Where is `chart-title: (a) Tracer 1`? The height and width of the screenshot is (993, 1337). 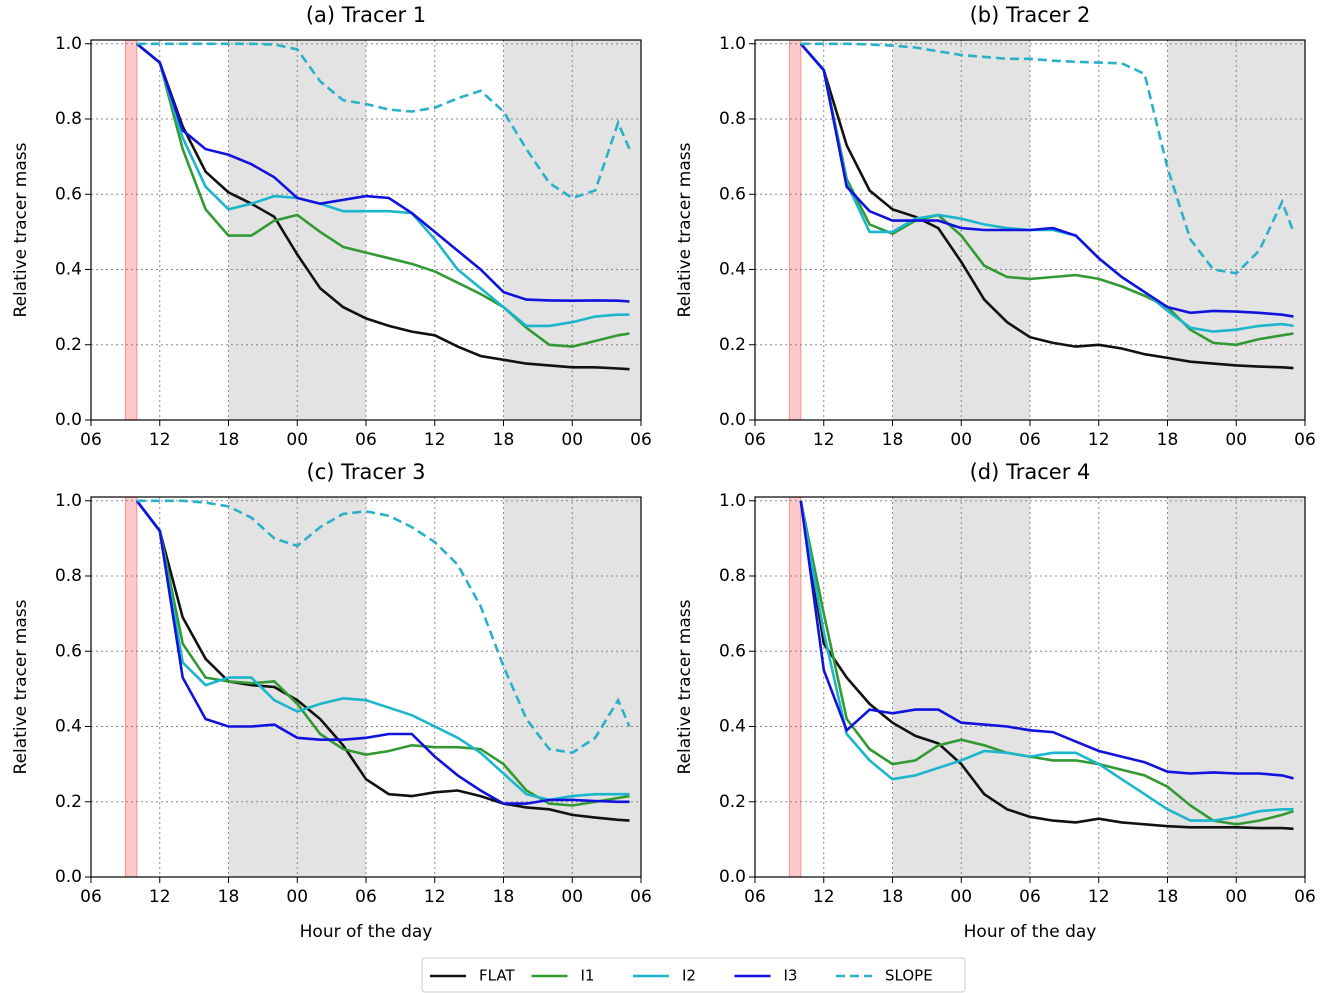 chart-title: (a) Tracer 1 is located at coordinates (366, 15).